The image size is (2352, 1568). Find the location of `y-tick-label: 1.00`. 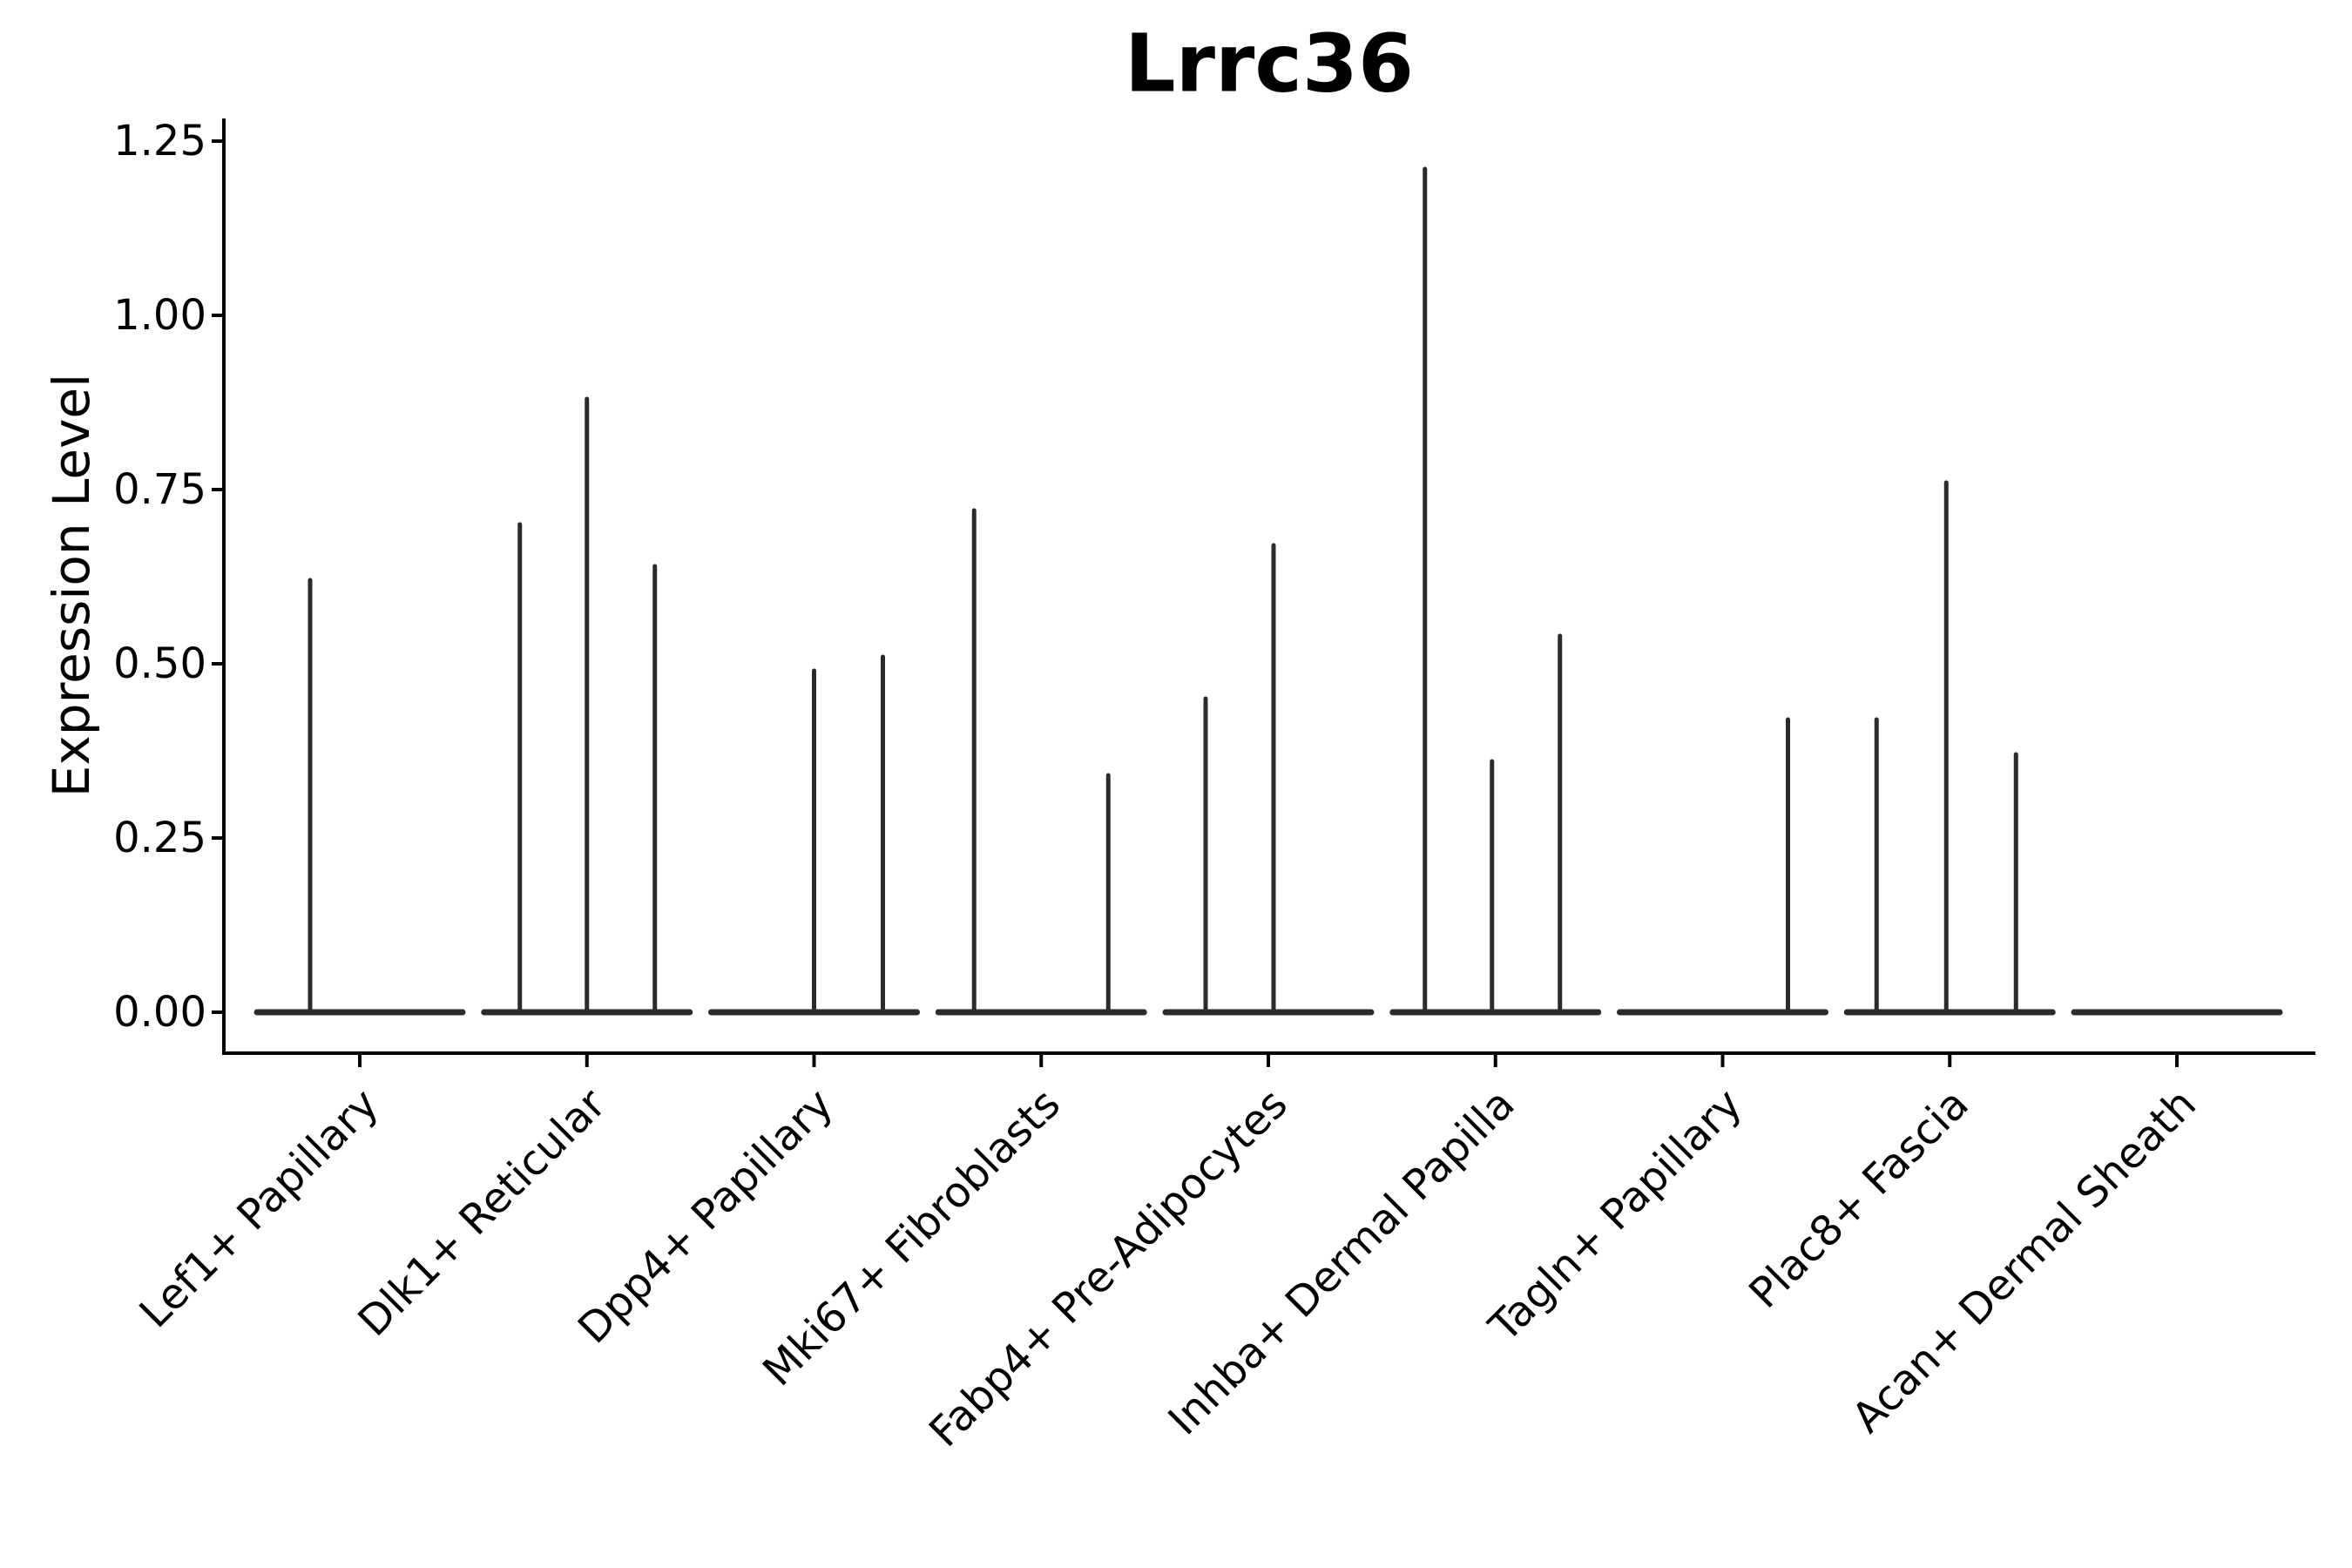

y-tick-label: 1.00 is located at coordinates (159, 315).